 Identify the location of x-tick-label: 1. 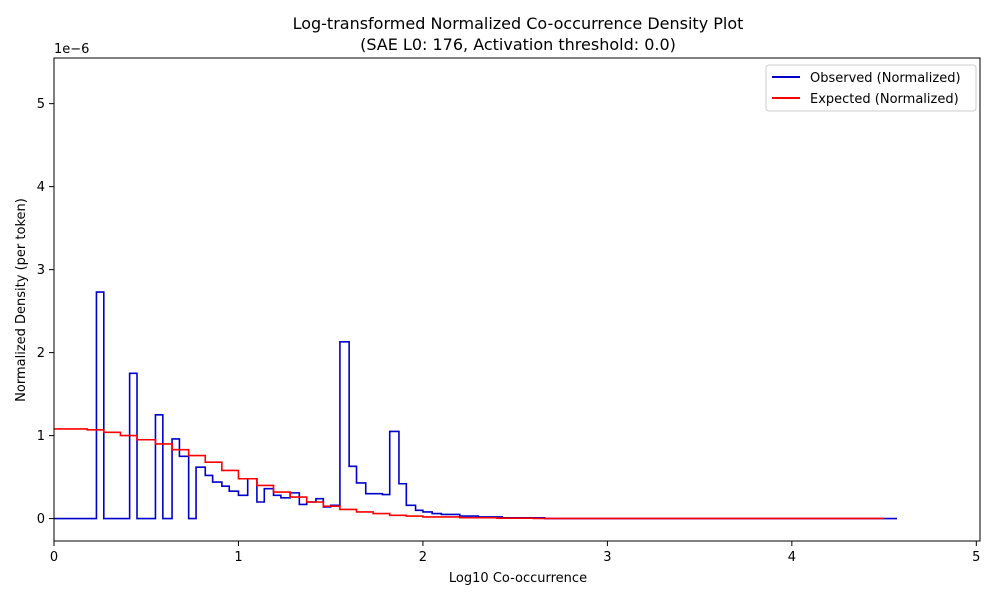
(238, 557).